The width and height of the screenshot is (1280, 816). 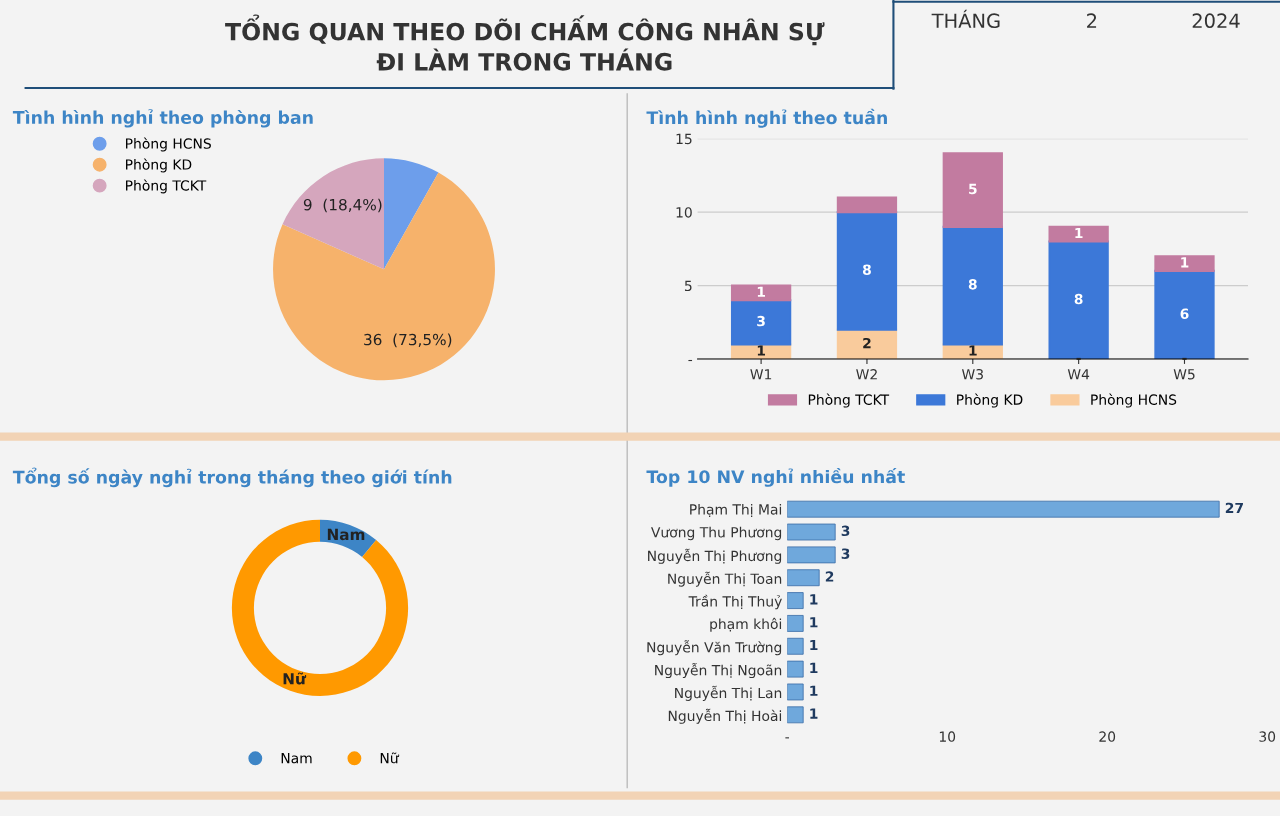 I want to click on chart-title: Tình hình nghỉ theo phòng ban, so click(x=162, y=118).